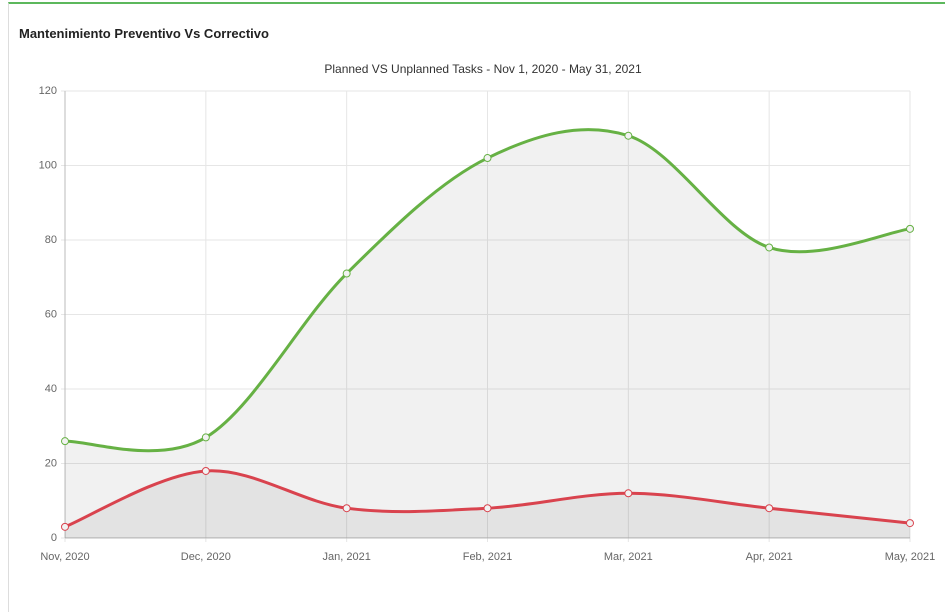  Describe the element at coordinates (54, 538) in the screenshot. I see `y-tick-label: 0` at that location.